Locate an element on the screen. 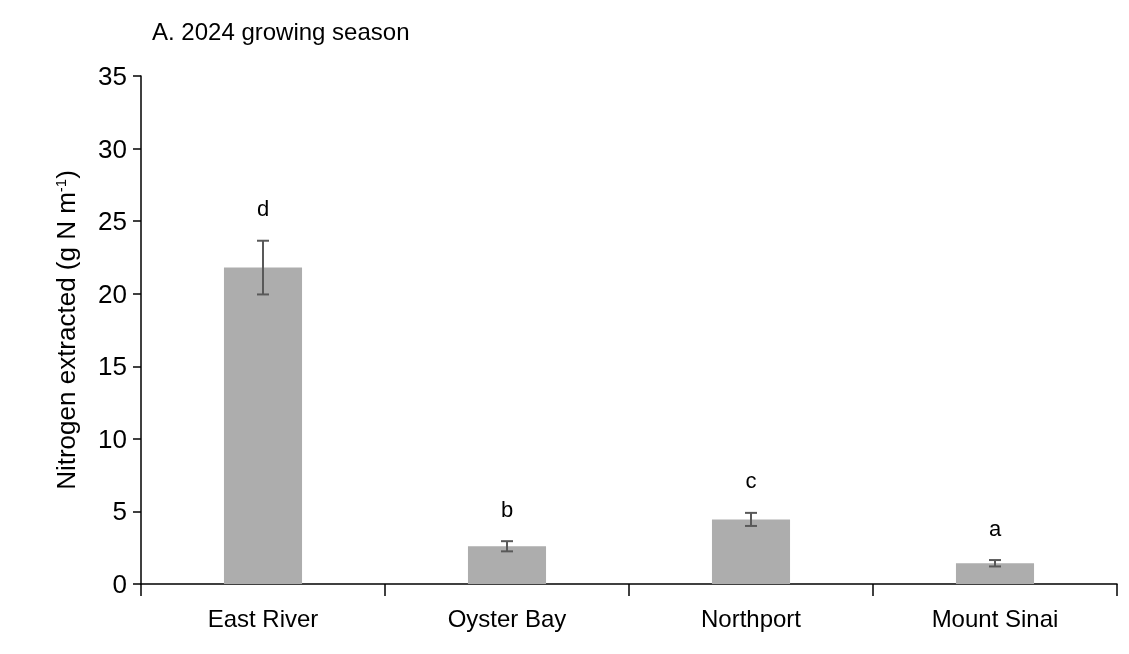  y-tick-label: 0 is located at coordinates (119, 584).